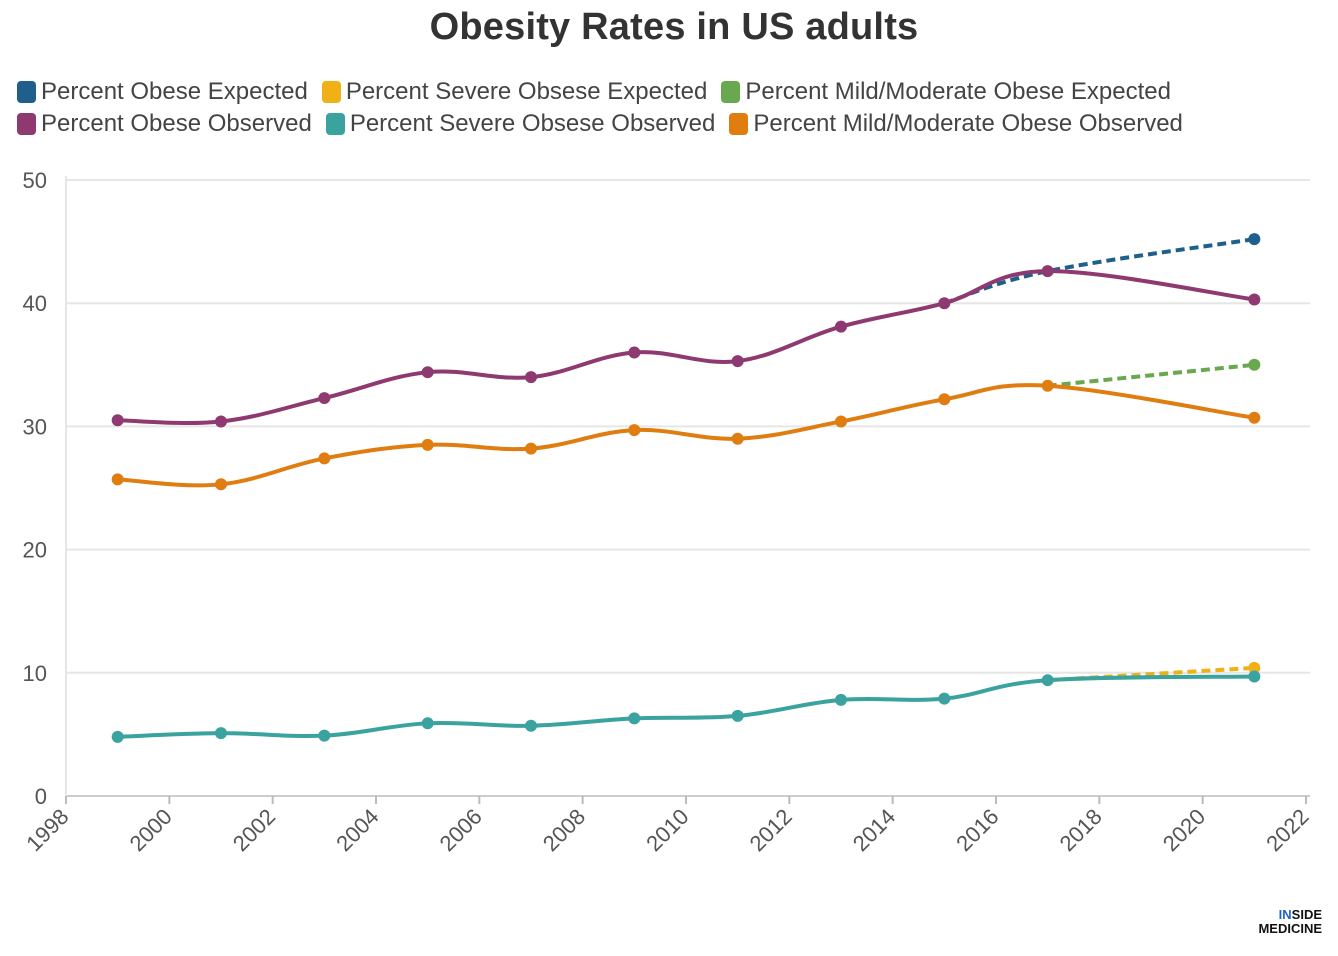 The height and width of the screenshot is (956, 1338). Describe the element at coordinates (1287, 830) in the screenshot. I see `x-tick-label: 2022` at that location.